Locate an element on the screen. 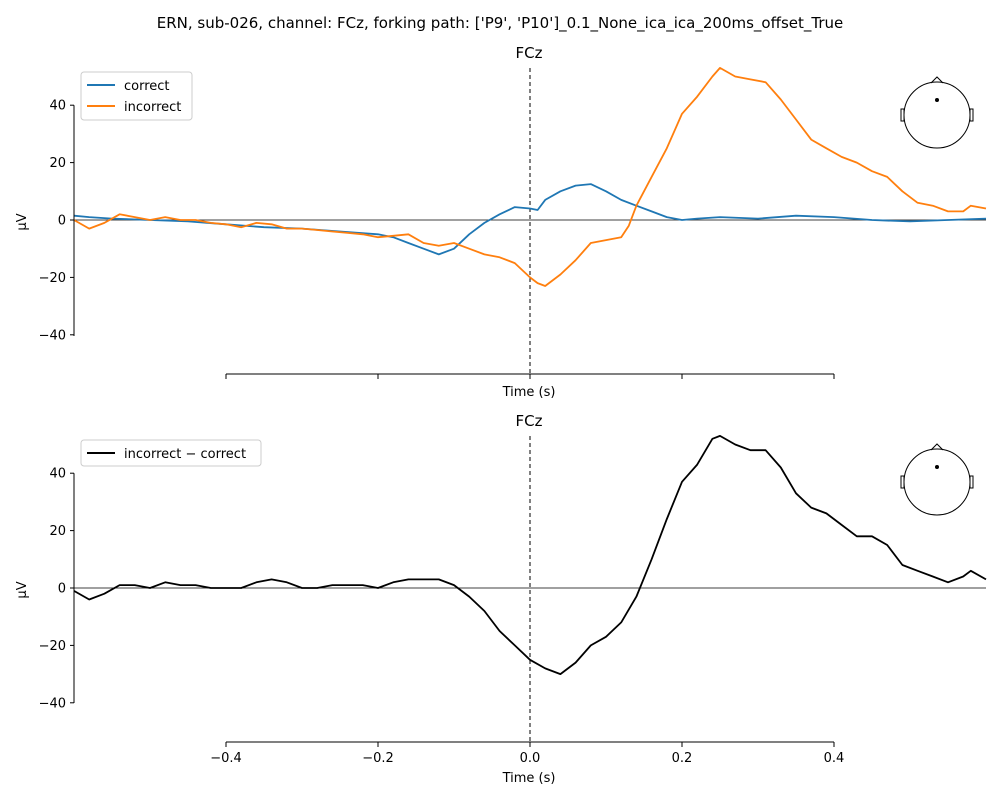 The height and width of the screenshot is (800, 1000). x-tick-label: 0.2 is located at coordinates (682, 758).